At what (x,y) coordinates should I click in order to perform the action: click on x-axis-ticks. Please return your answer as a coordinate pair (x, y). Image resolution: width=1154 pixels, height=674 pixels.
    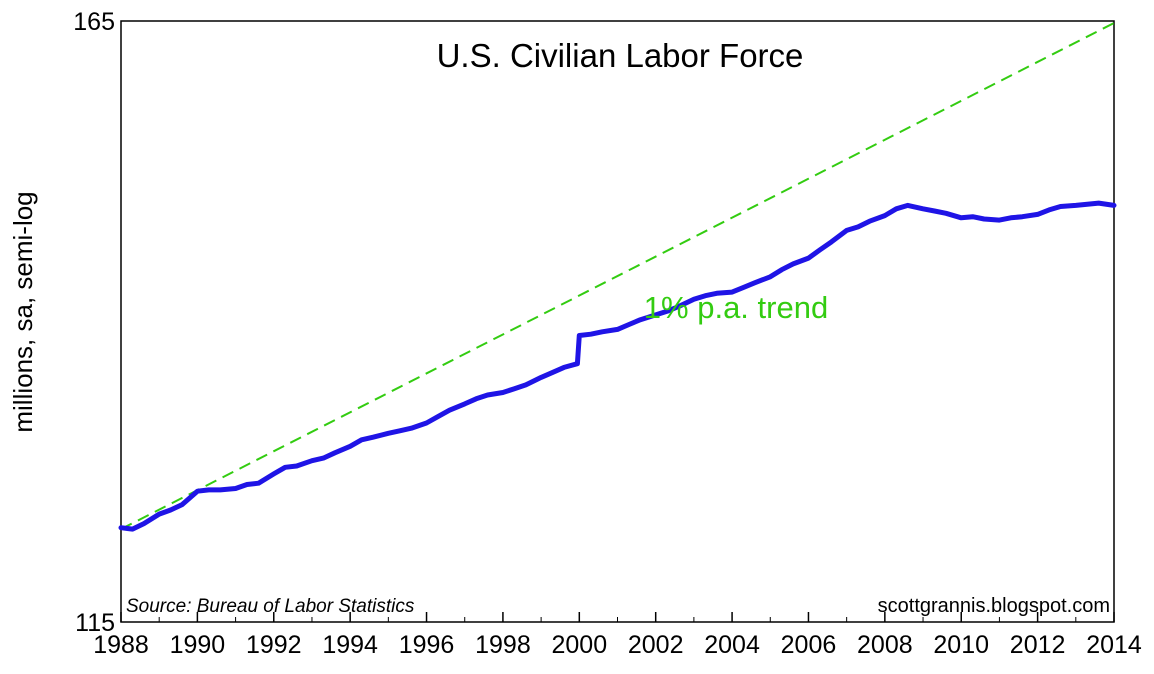
    Looking at the image, I should click on (617, 617).